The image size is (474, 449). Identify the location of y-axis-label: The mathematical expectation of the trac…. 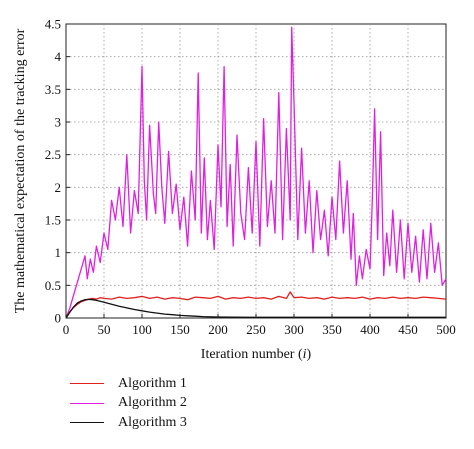
(20, 170).